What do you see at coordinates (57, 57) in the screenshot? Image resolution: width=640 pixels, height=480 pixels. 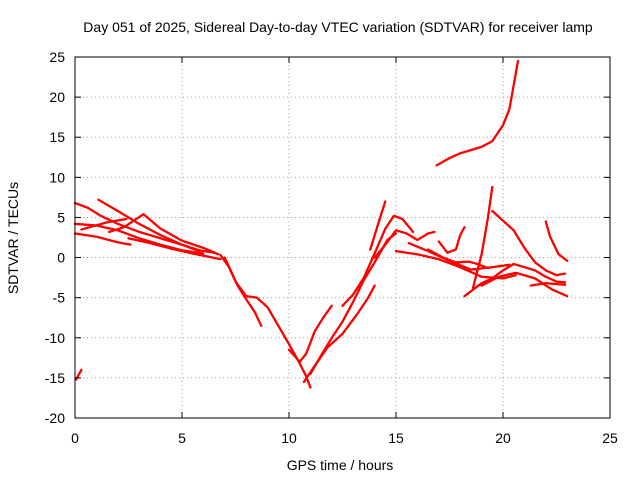 I see `y-tick-label: 25` at bounding box center [57, 57].